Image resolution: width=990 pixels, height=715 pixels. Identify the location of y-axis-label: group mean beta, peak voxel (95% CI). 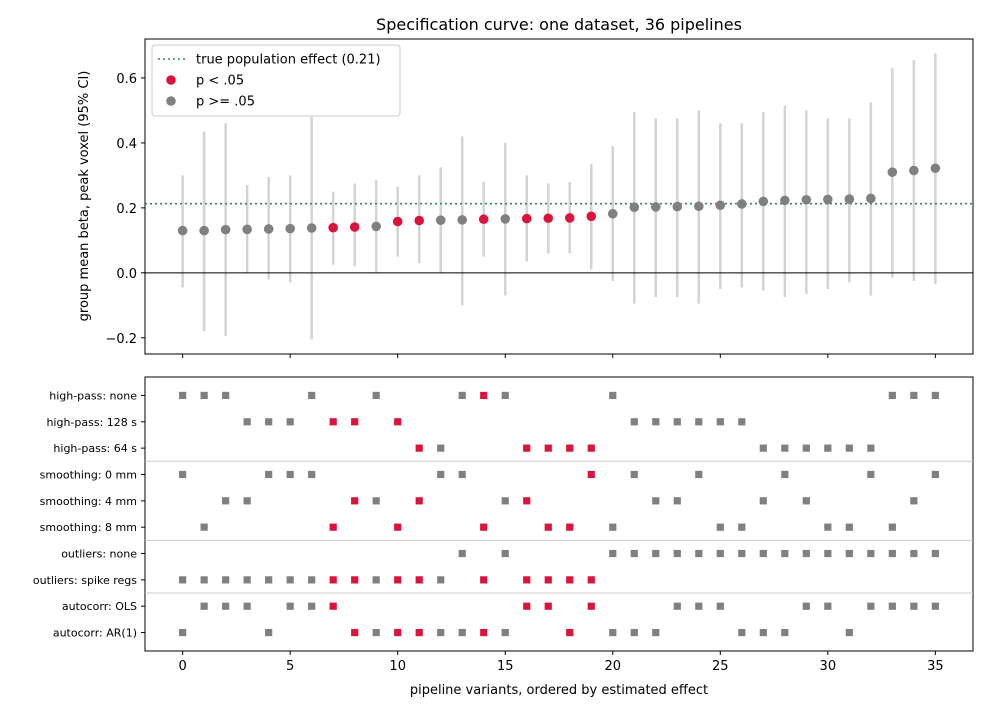
(84, 196).